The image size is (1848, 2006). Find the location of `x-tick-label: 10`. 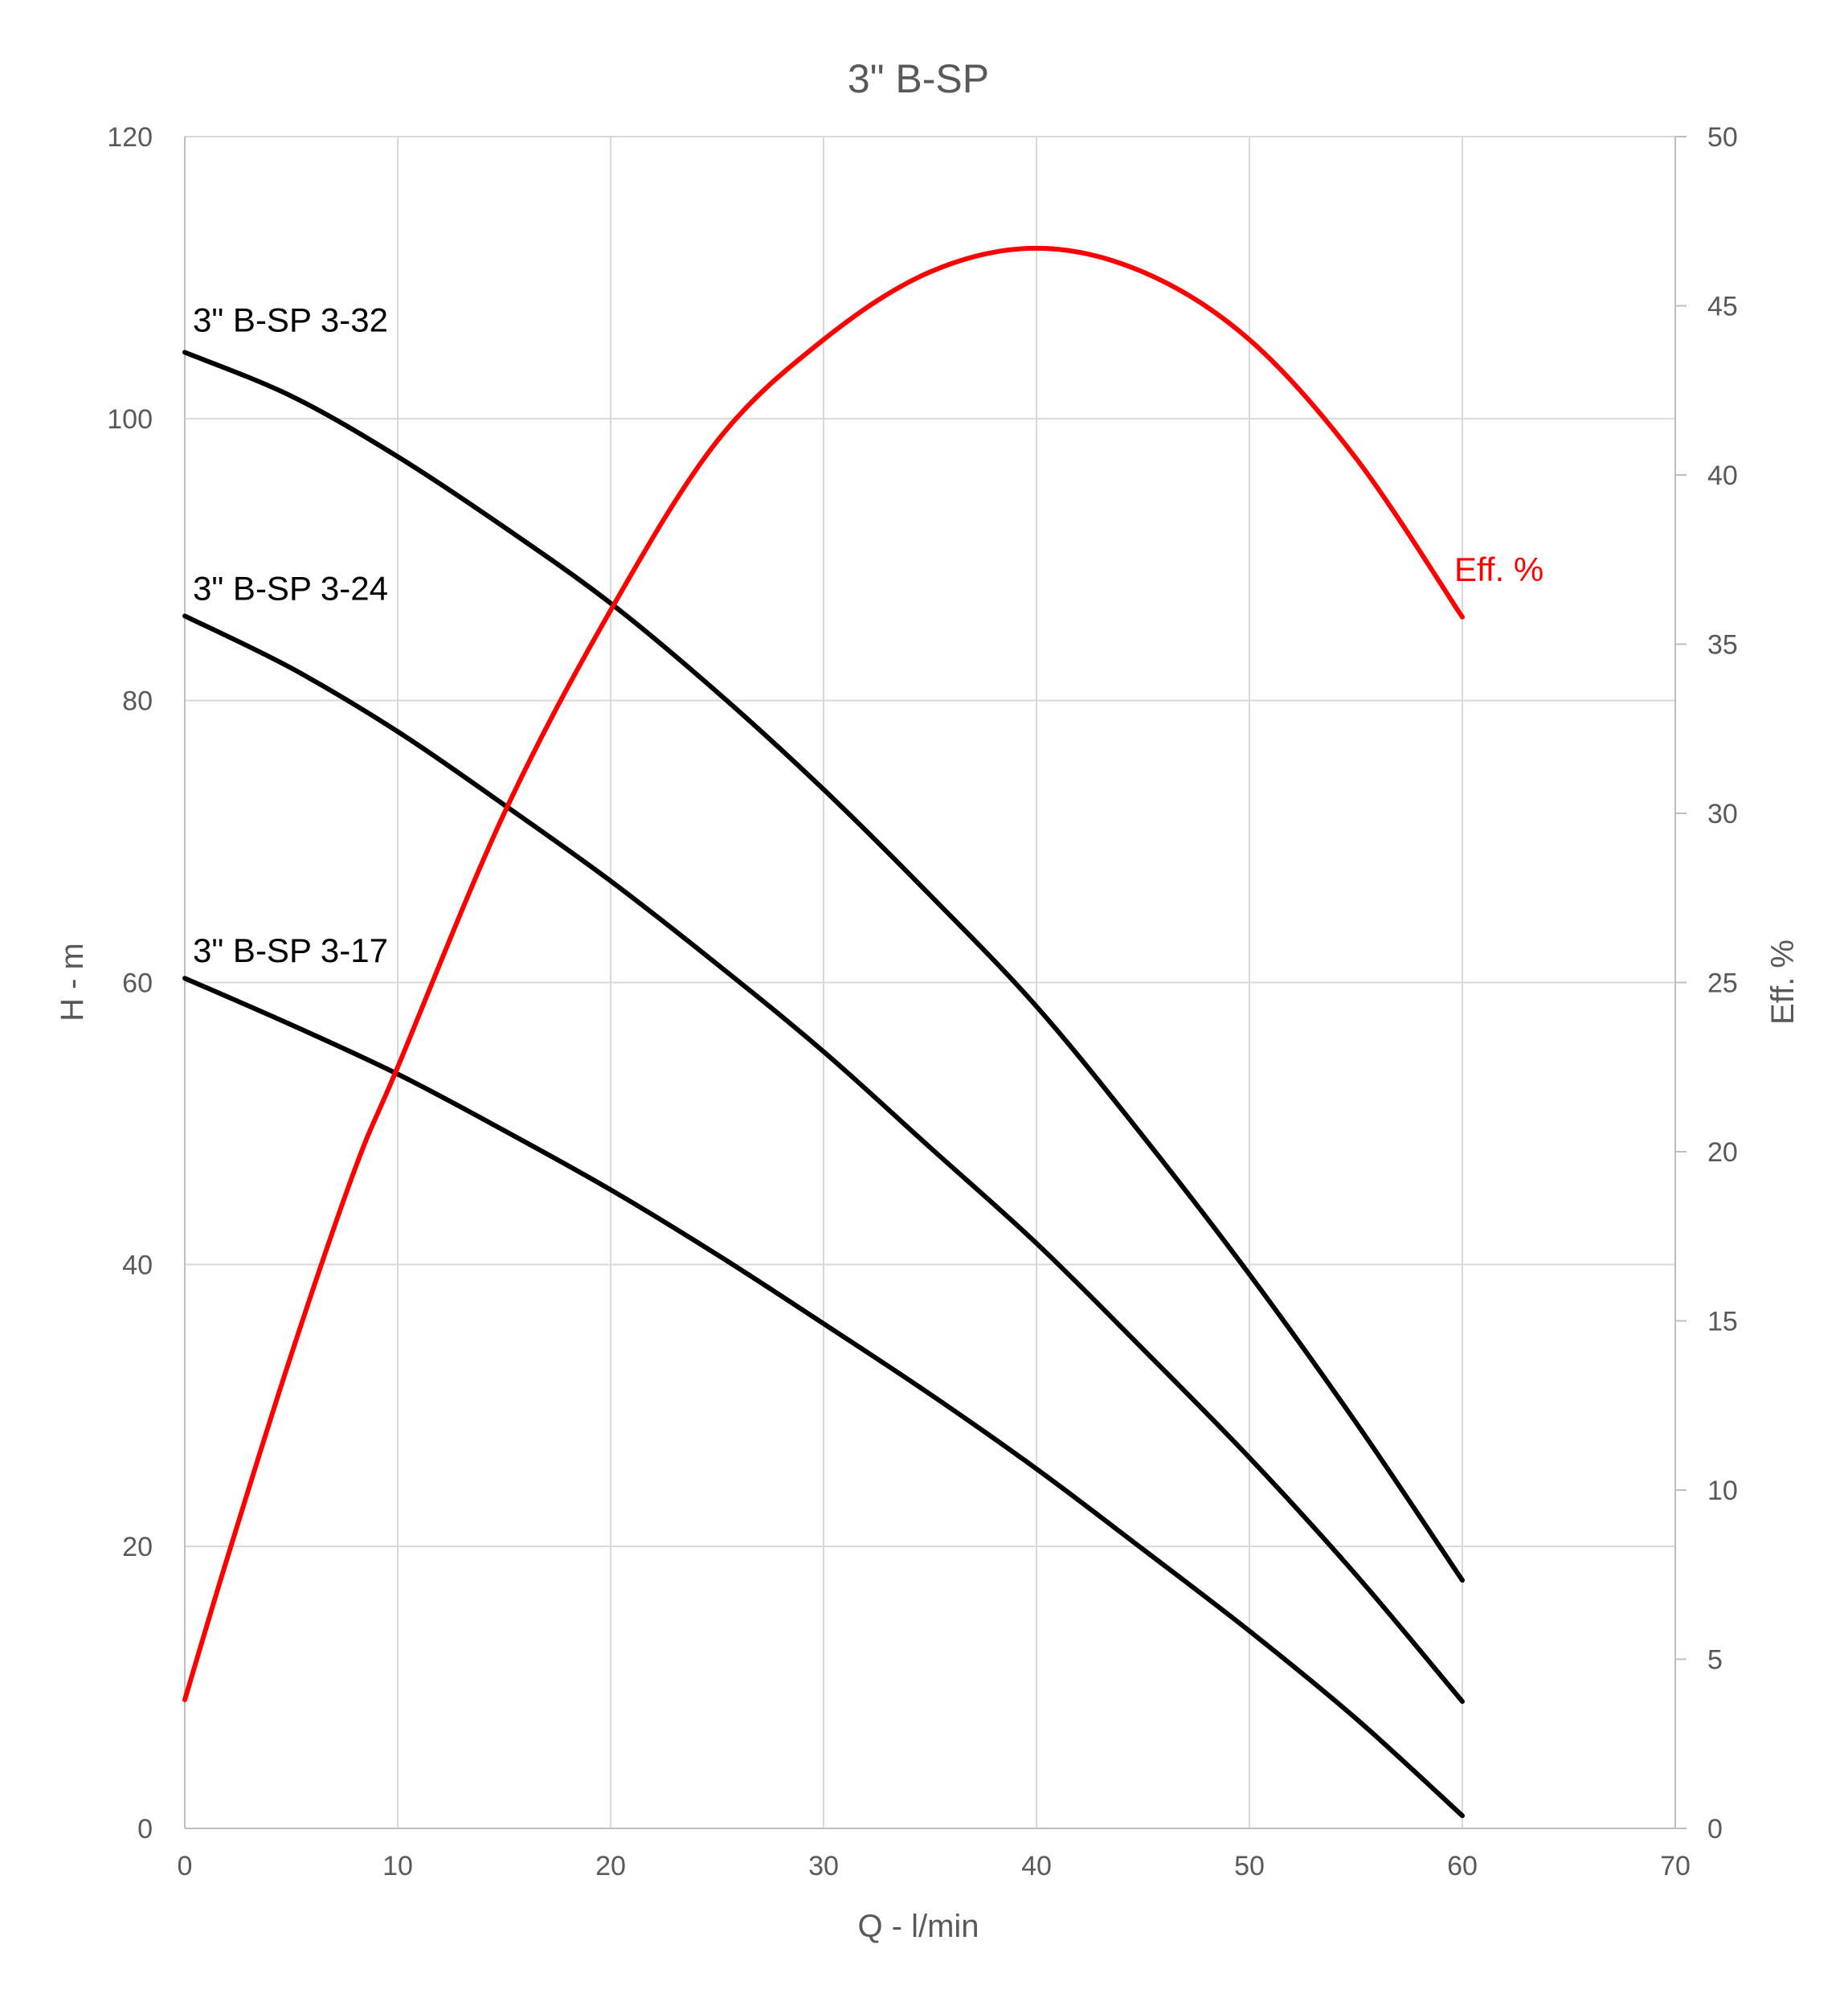

x-tick-label: 10 is located at coordinates (397, 1866).